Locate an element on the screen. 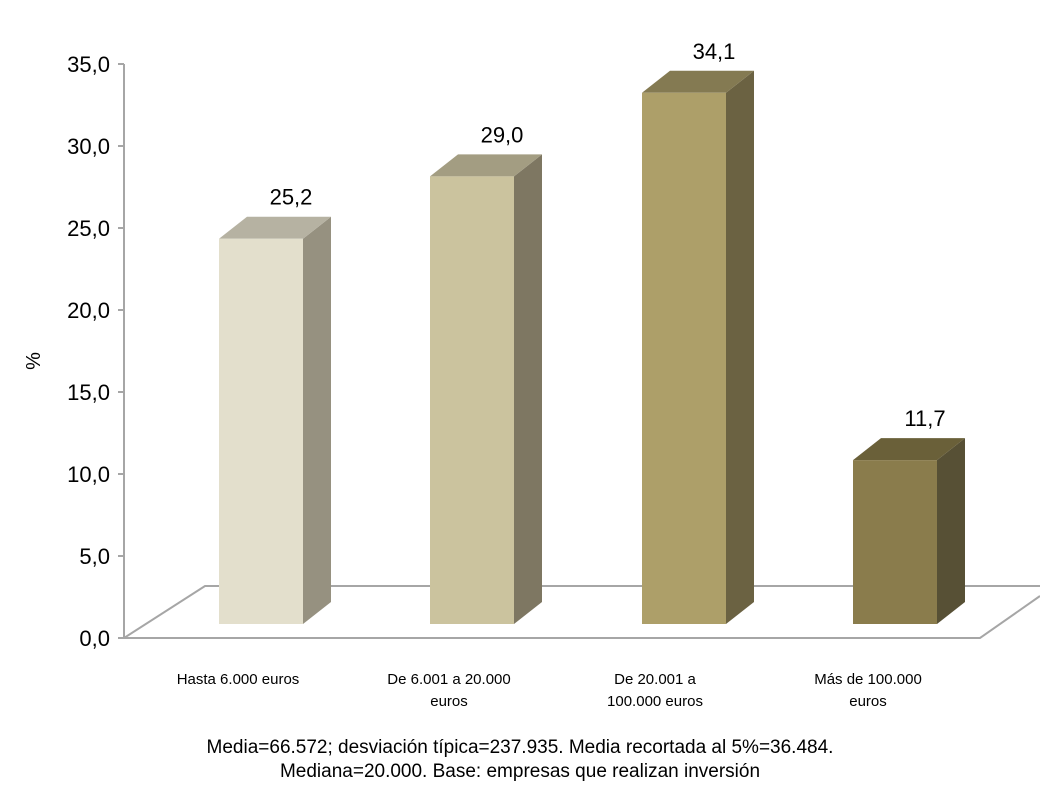  floor-front-edge is located at coordinates (582, 617).